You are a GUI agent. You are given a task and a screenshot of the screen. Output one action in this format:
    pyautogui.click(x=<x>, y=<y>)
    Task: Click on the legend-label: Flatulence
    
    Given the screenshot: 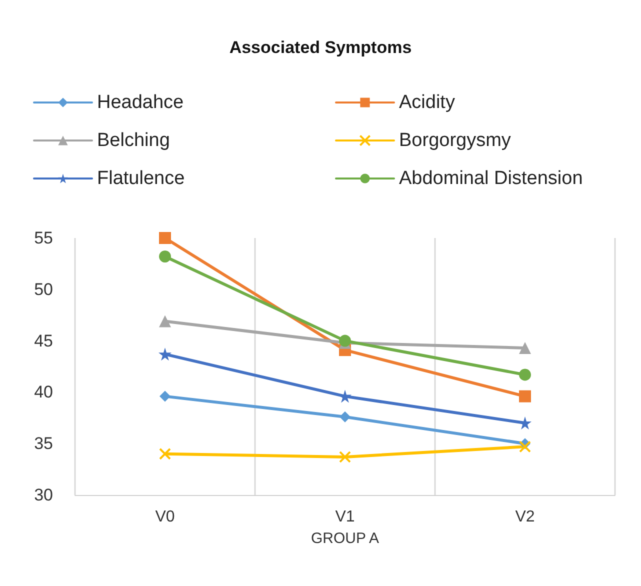 What is the action you would take?
    pyautogui.click(x=141, y=178)
    